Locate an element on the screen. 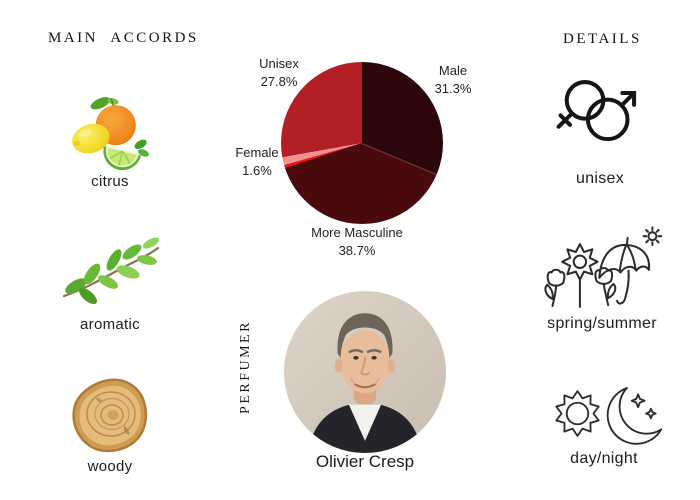 The height and width of the screenshot is (500, 700). pie-label-unisex: Unisex 27.8% is located at coordinates (279, 73).